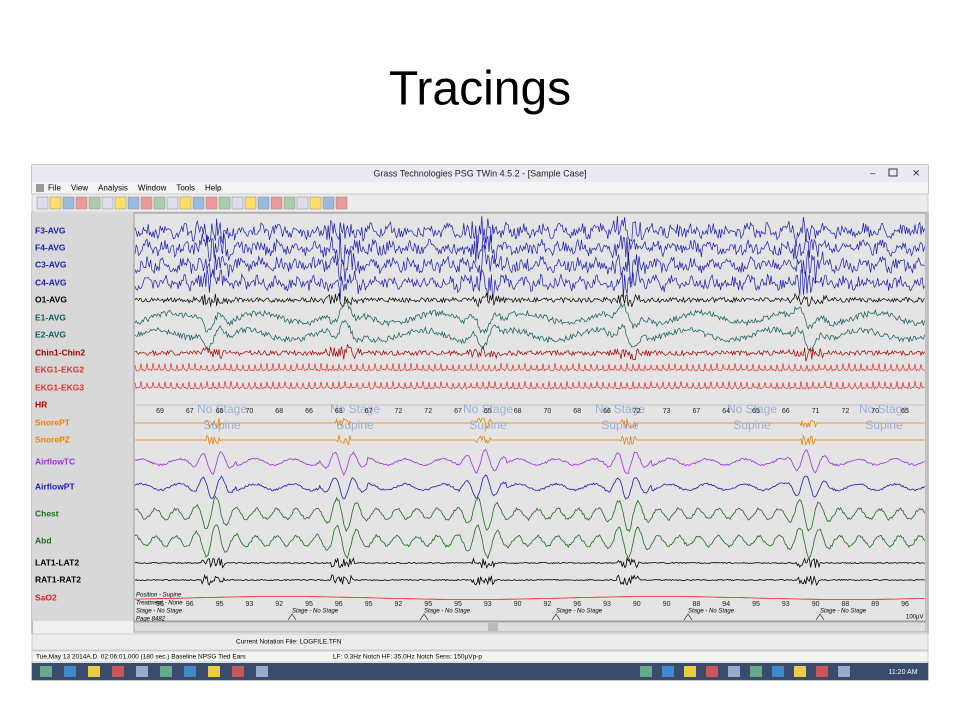  What do you see at coordinates (556, 617) in the screenshot?
I see `stage-tick` at bounding box center [556, 617].